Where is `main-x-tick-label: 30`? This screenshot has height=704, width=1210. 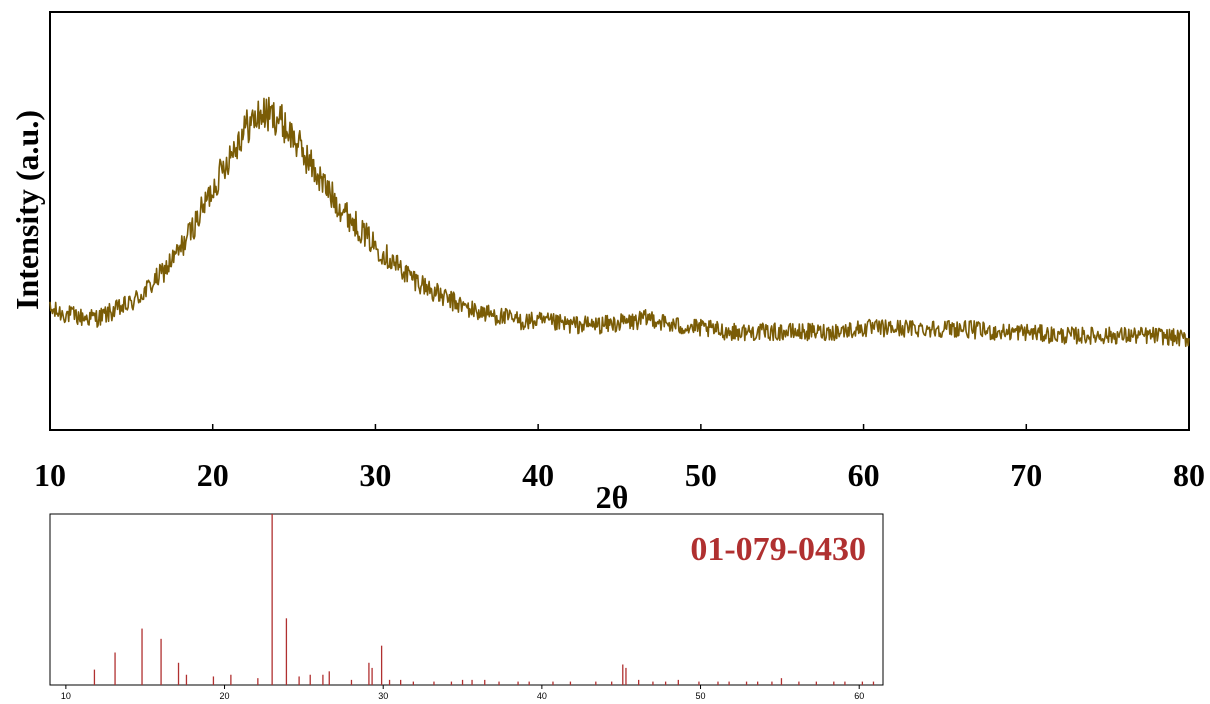 main-x-tick-label: 30 is located at coordinates (375, 475).